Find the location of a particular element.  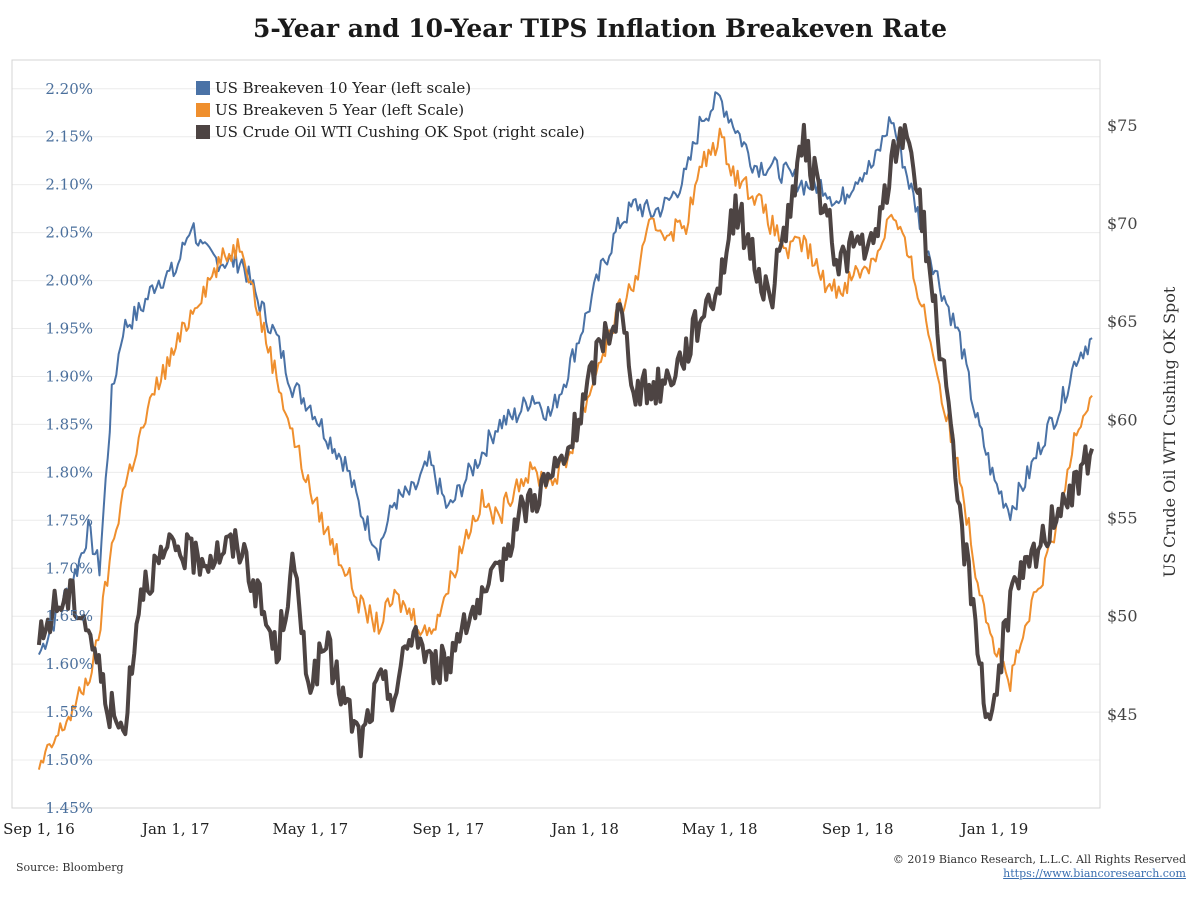

x-tick-label: May 1, 18 is located at coordinates (720, 829).